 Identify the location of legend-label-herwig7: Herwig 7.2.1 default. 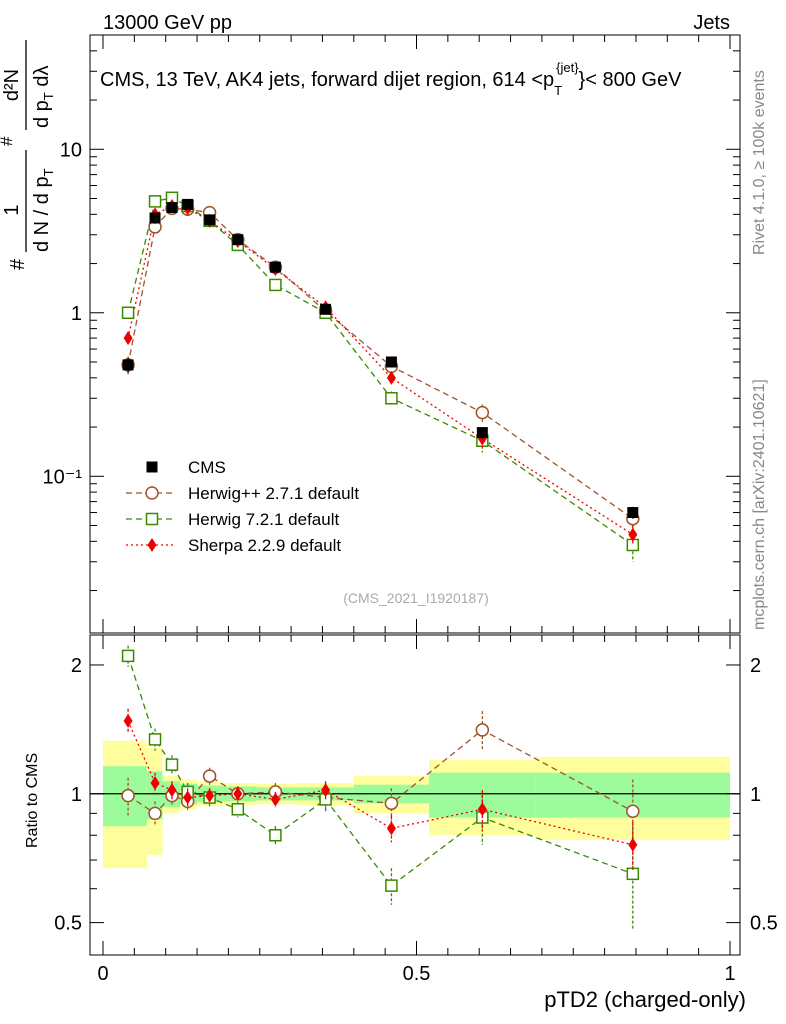
(263, 519).